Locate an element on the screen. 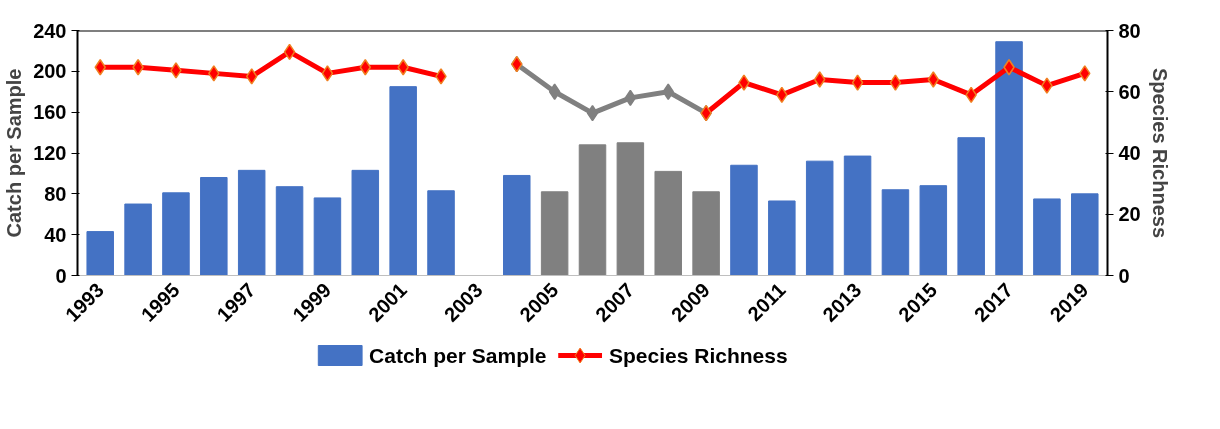 This screenshot has width=1220, height=429. y2-axis-title: Species Richness is located at coordinates (1159, 153).